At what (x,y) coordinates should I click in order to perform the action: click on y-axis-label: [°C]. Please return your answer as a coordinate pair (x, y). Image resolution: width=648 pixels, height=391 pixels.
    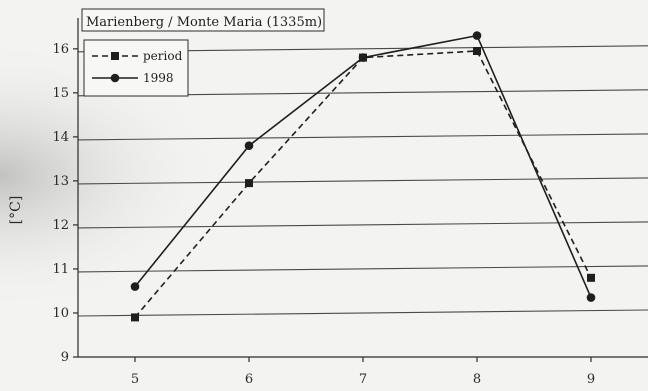
    Looking at the image, I should click on (16, 210).